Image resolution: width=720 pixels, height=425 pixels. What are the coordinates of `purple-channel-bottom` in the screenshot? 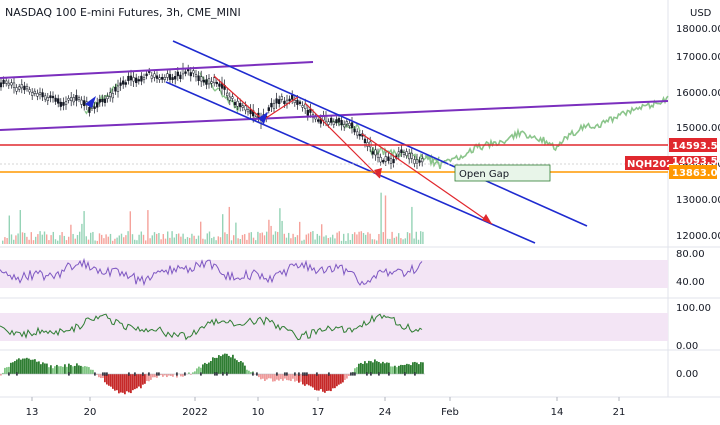 It's located at (334, 115).